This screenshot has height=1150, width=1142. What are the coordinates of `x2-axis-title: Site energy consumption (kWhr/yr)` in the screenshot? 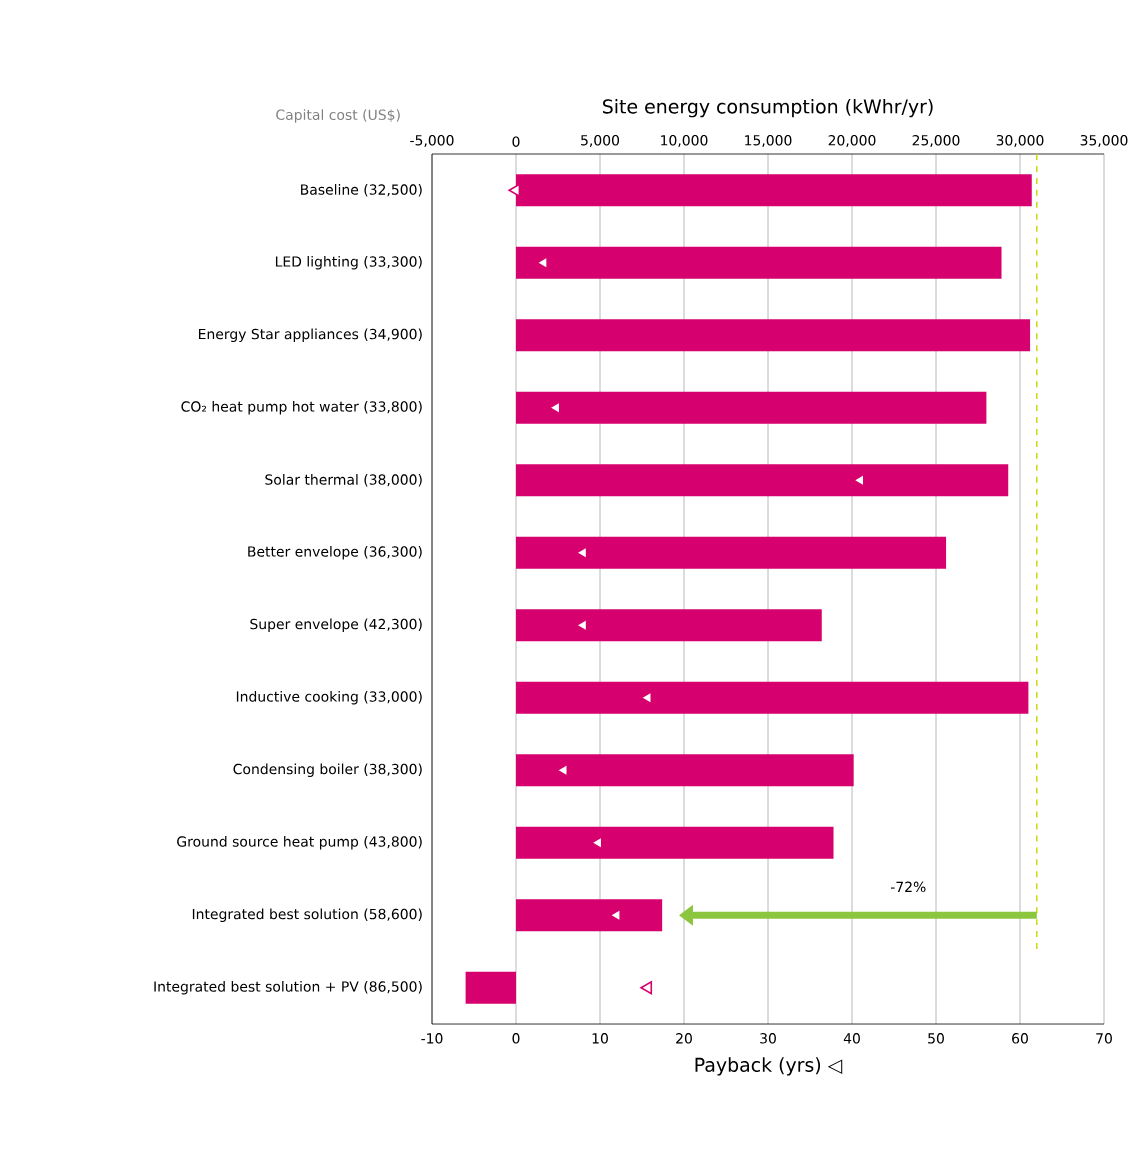 It's located at (768, 108).